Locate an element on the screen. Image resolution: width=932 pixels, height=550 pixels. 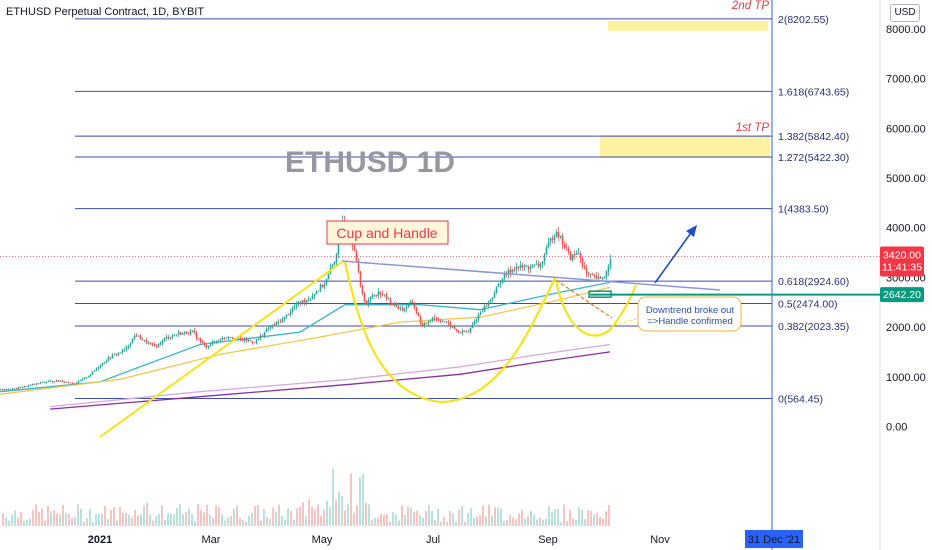
moving-average-line is located at coordinates (330, 380).